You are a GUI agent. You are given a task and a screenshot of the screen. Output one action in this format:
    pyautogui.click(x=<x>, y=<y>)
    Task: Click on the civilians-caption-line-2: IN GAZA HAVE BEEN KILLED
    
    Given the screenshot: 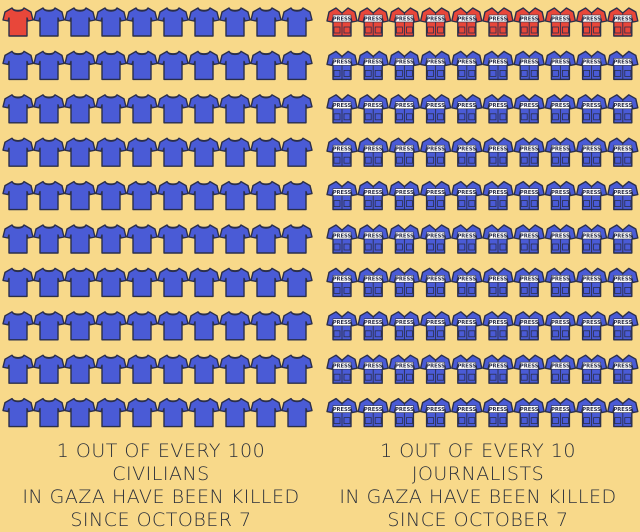 What is the action you would take?
    pyautogui.click(x=161, y=497)
    